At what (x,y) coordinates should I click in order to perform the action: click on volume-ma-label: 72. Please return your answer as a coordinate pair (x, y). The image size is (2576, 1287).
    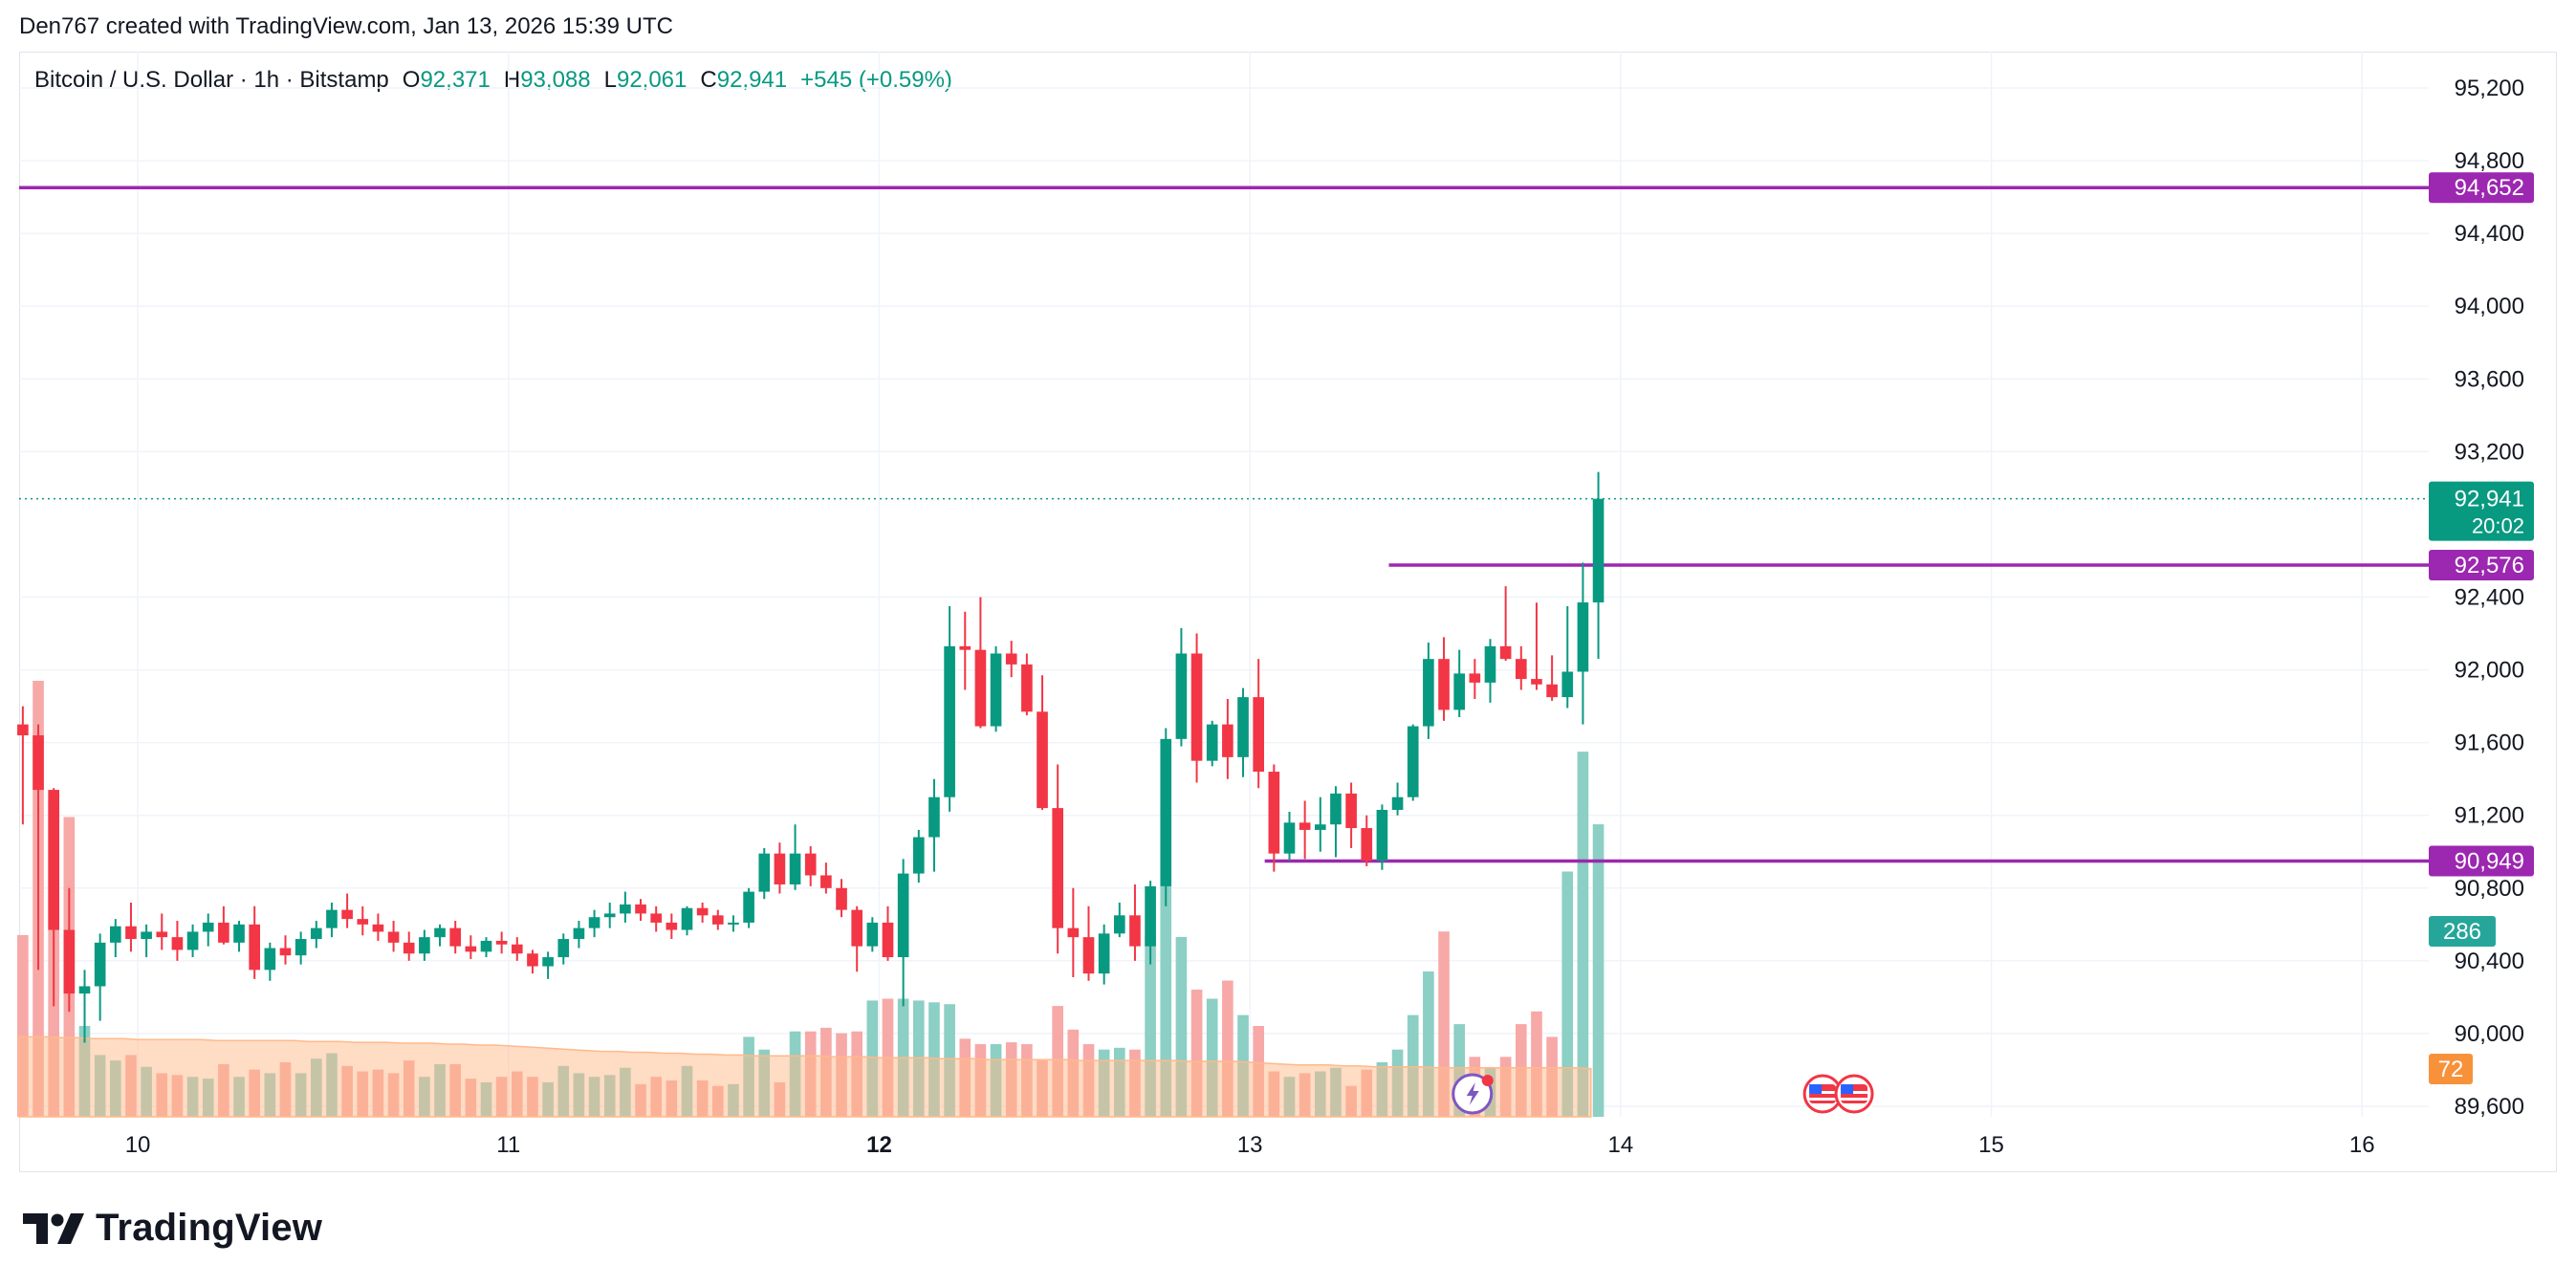
    Looking at the image, I should click on (2451, 1070).